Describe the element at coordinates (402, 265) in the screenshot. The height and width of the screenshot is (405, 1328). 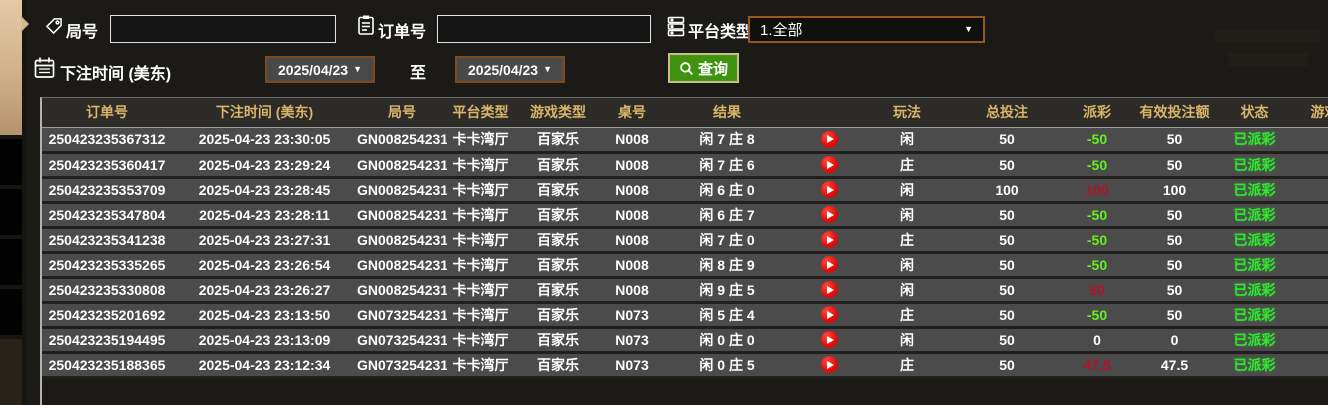
I see `game-no-cell: GN008254231IE` at that location.